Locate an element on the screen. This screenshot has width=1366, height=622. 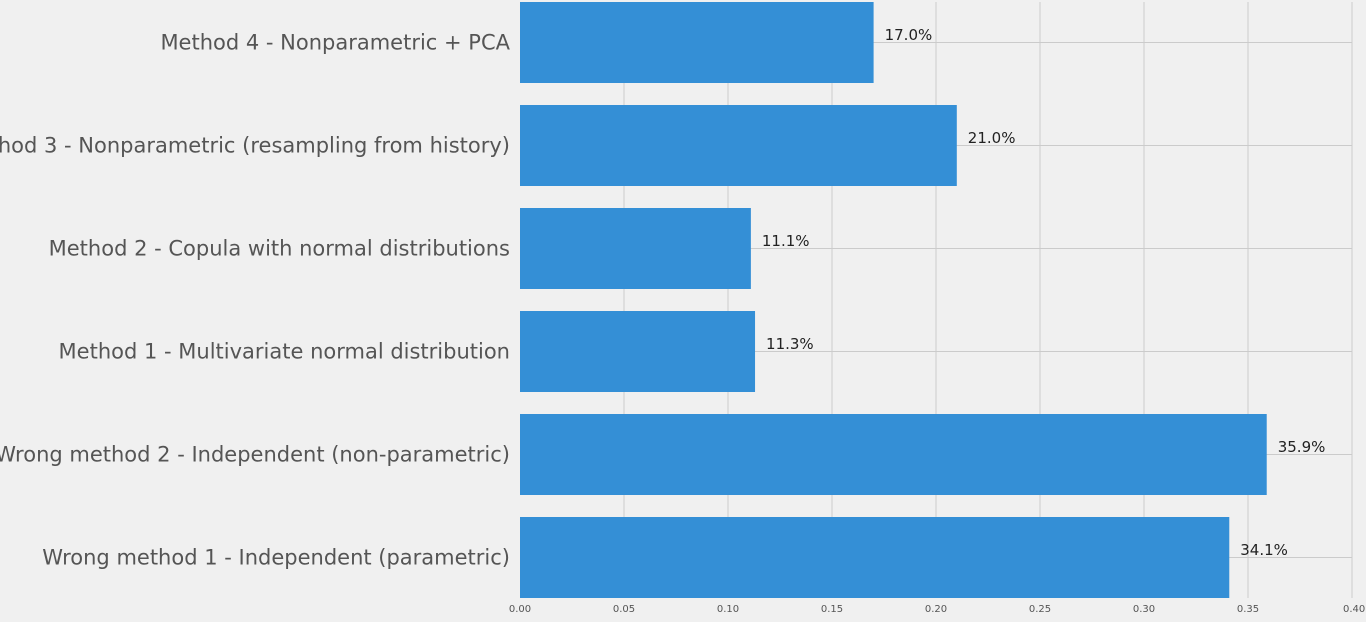
value-label: 11.1% is located at coordinates (786, 241).